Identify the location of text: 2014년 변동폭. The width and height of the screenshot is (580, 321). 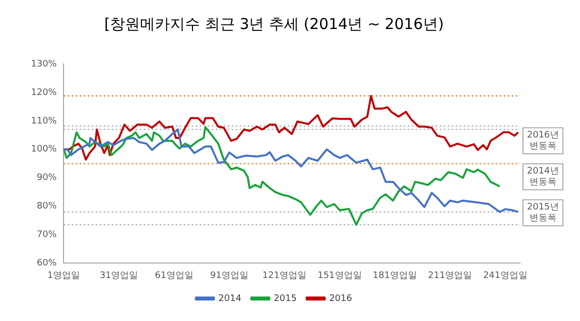
(543, 177).